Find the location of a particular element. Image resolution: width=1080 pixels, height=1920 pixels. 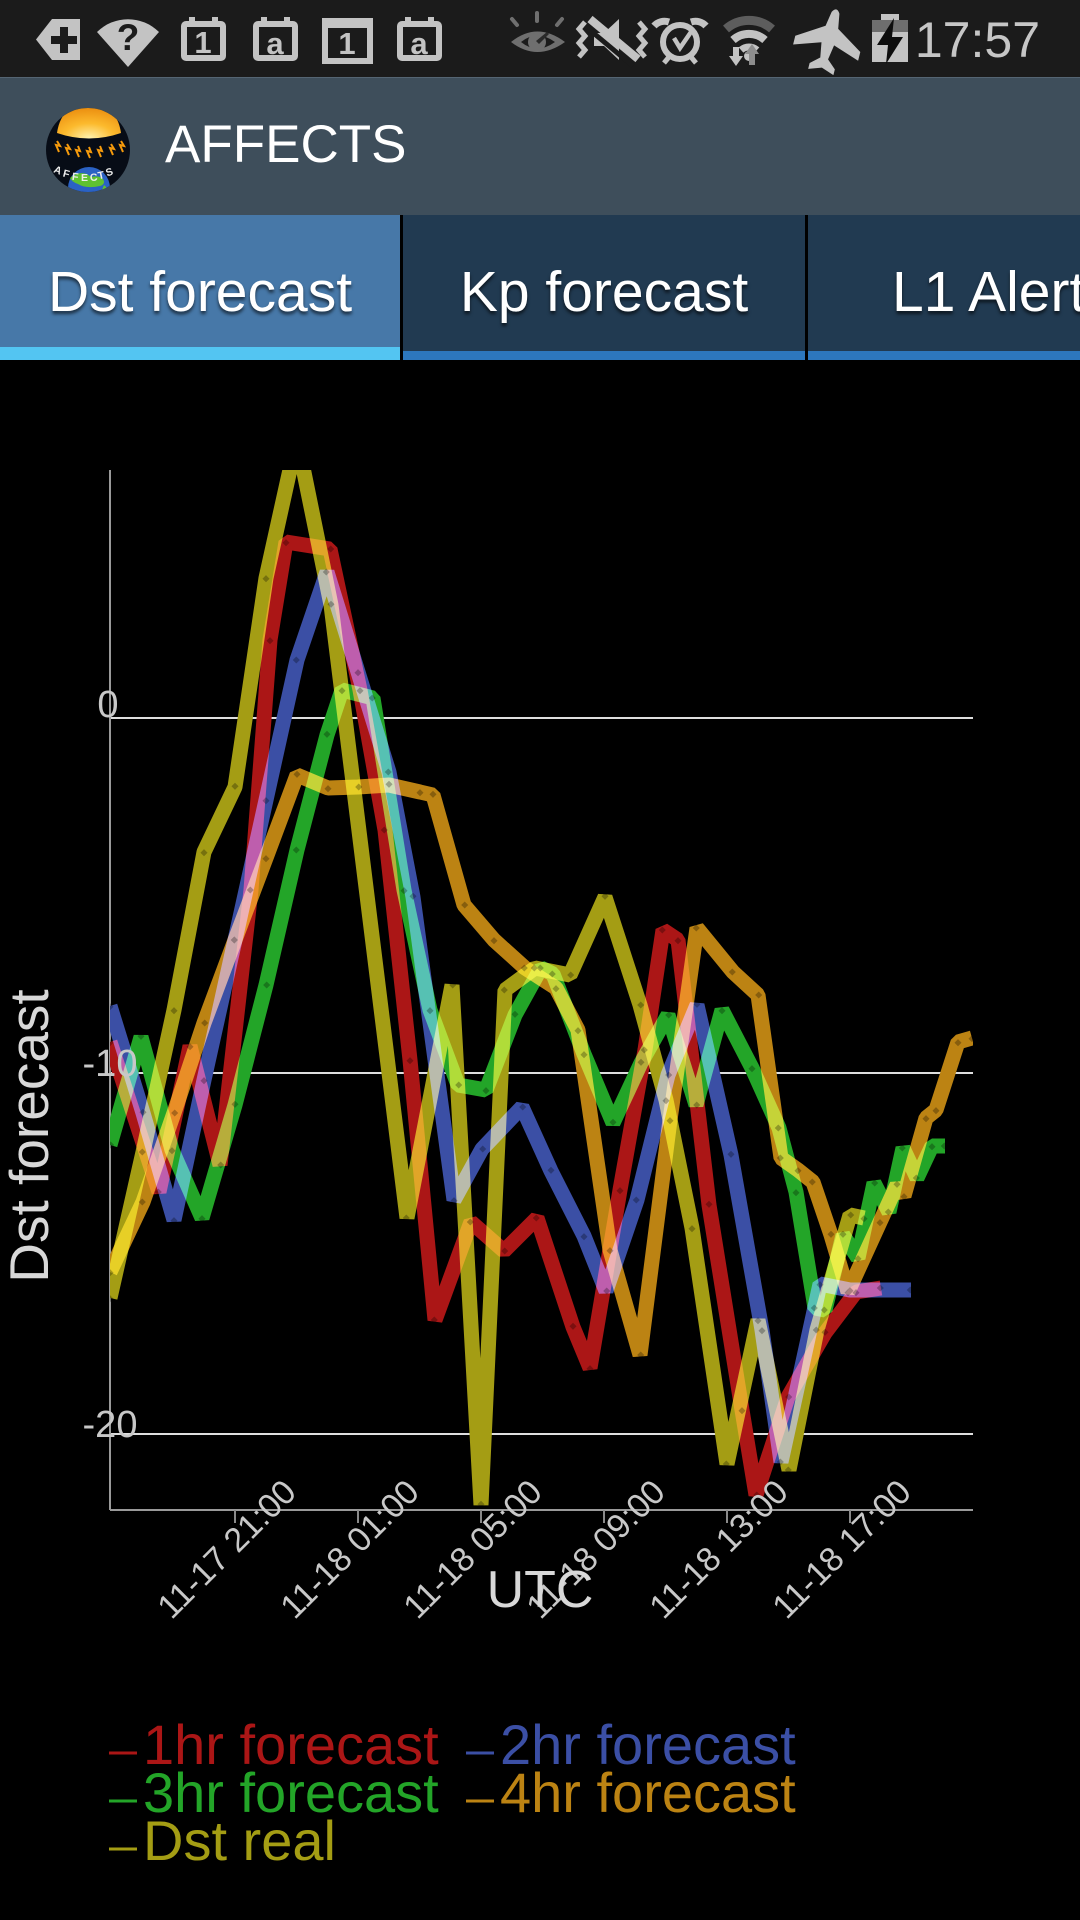

svg-text: UTC is located at coordinates (540, 1590).